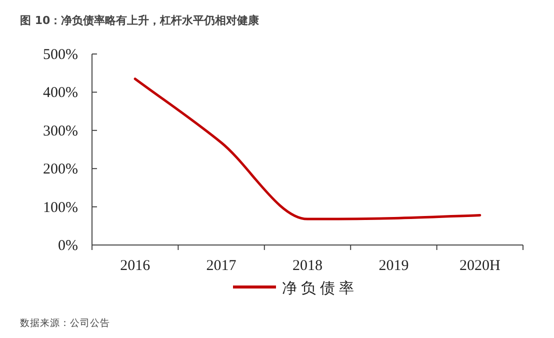  I want to click on legend-label: 净负债率, so click(320, 288).